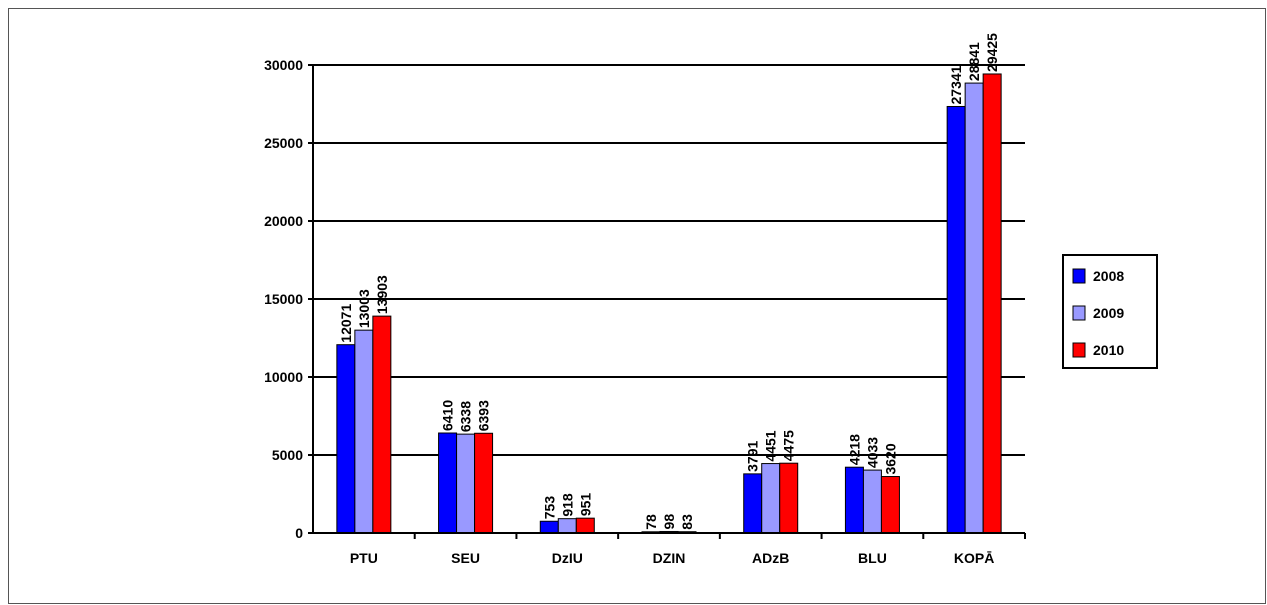 This screenshot has width=1267, height=605. What do you see at coordinates (872, 452) in the screenshot?
I see `data-label: 4033` at bounding box center [872, 452].